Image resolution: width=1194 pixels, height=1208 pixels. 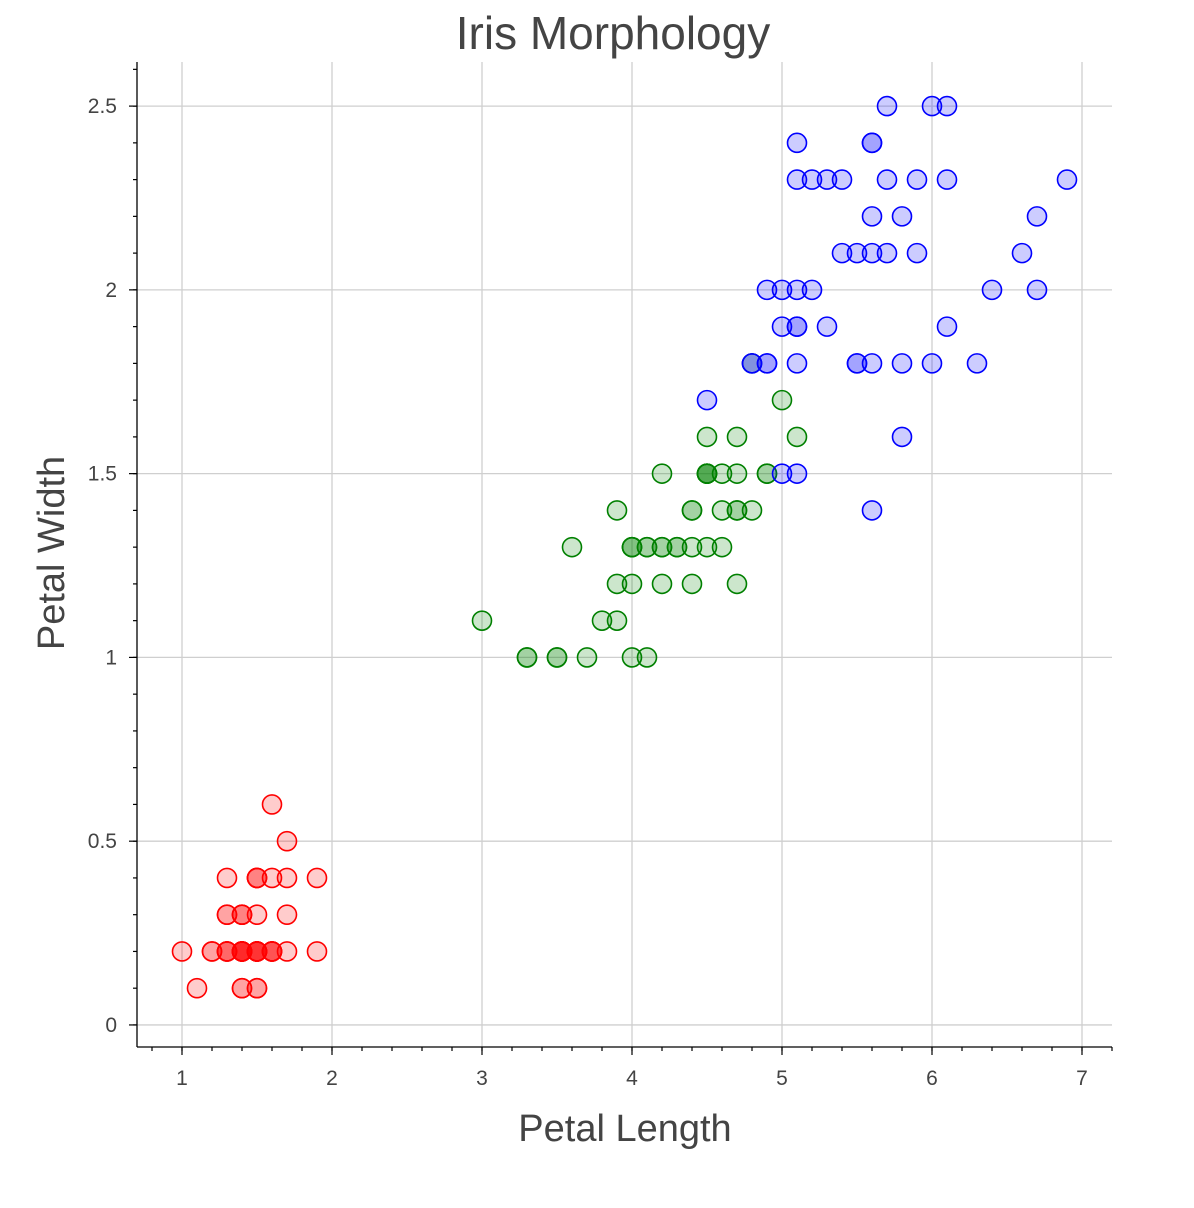 I want to click on x-tick-label: 7, so click(x=1082, y=1078).